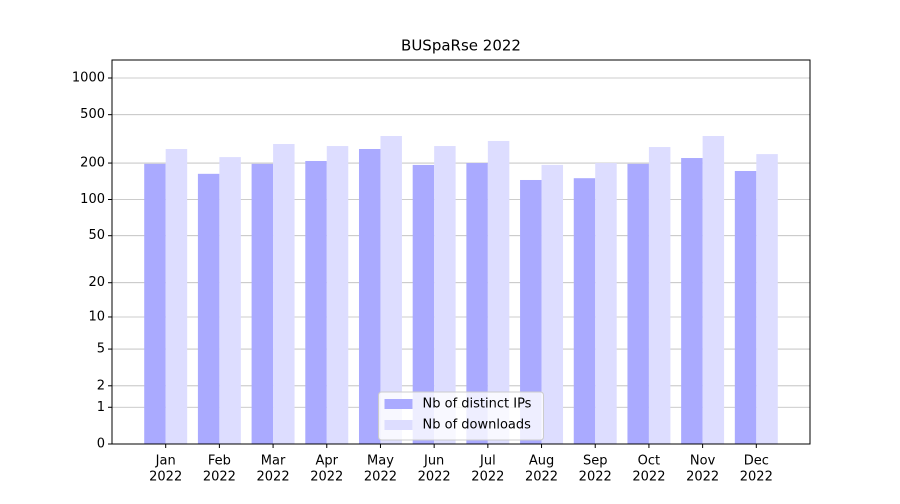  What do you see at coordinates (477, 425) in the screenshot?
I see `legend-label: Nb of downloads` at bounding box center [477, 425].